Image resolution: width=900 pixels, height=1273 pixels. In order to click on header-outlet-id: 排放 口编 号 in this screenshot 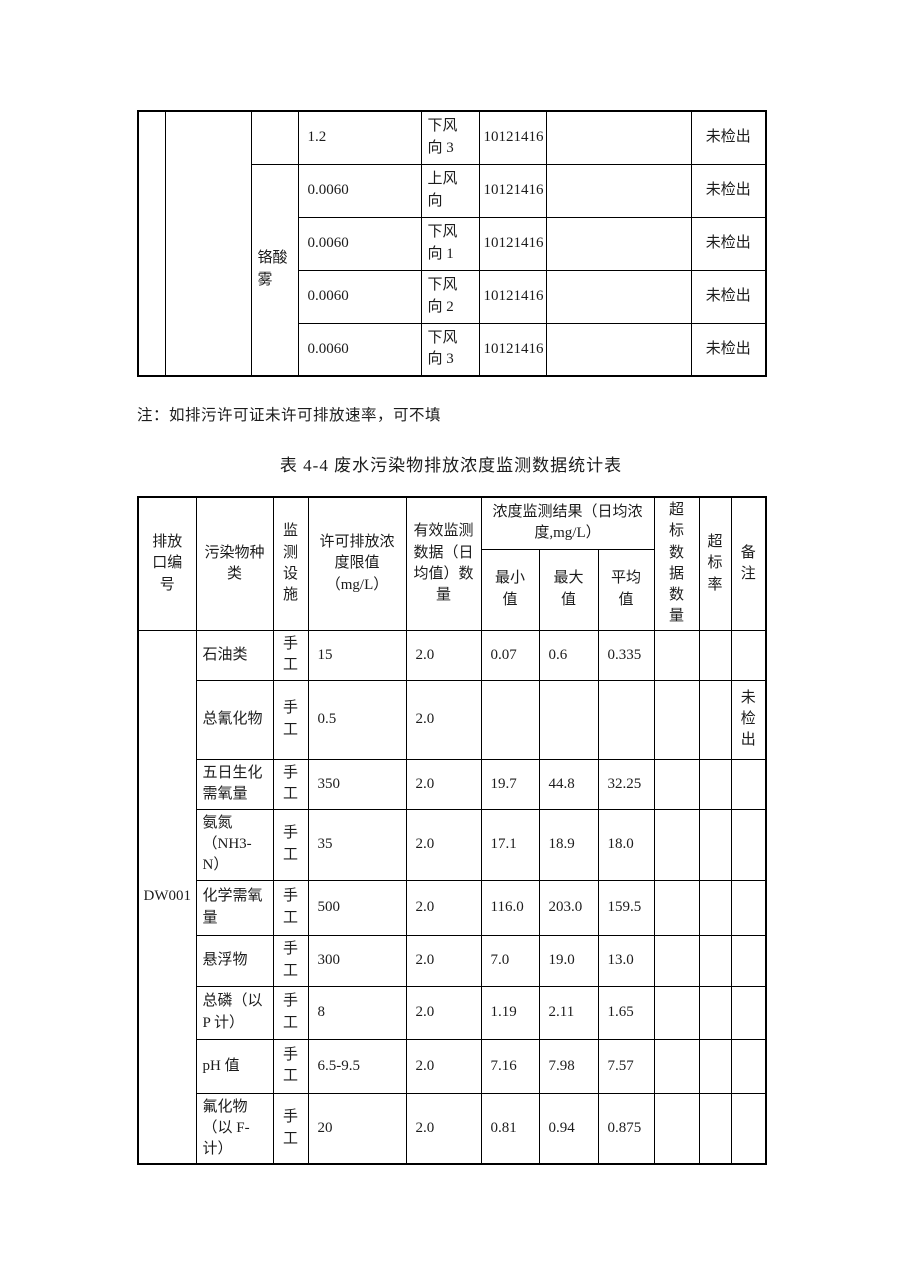, I will do `click(167, 563)`.